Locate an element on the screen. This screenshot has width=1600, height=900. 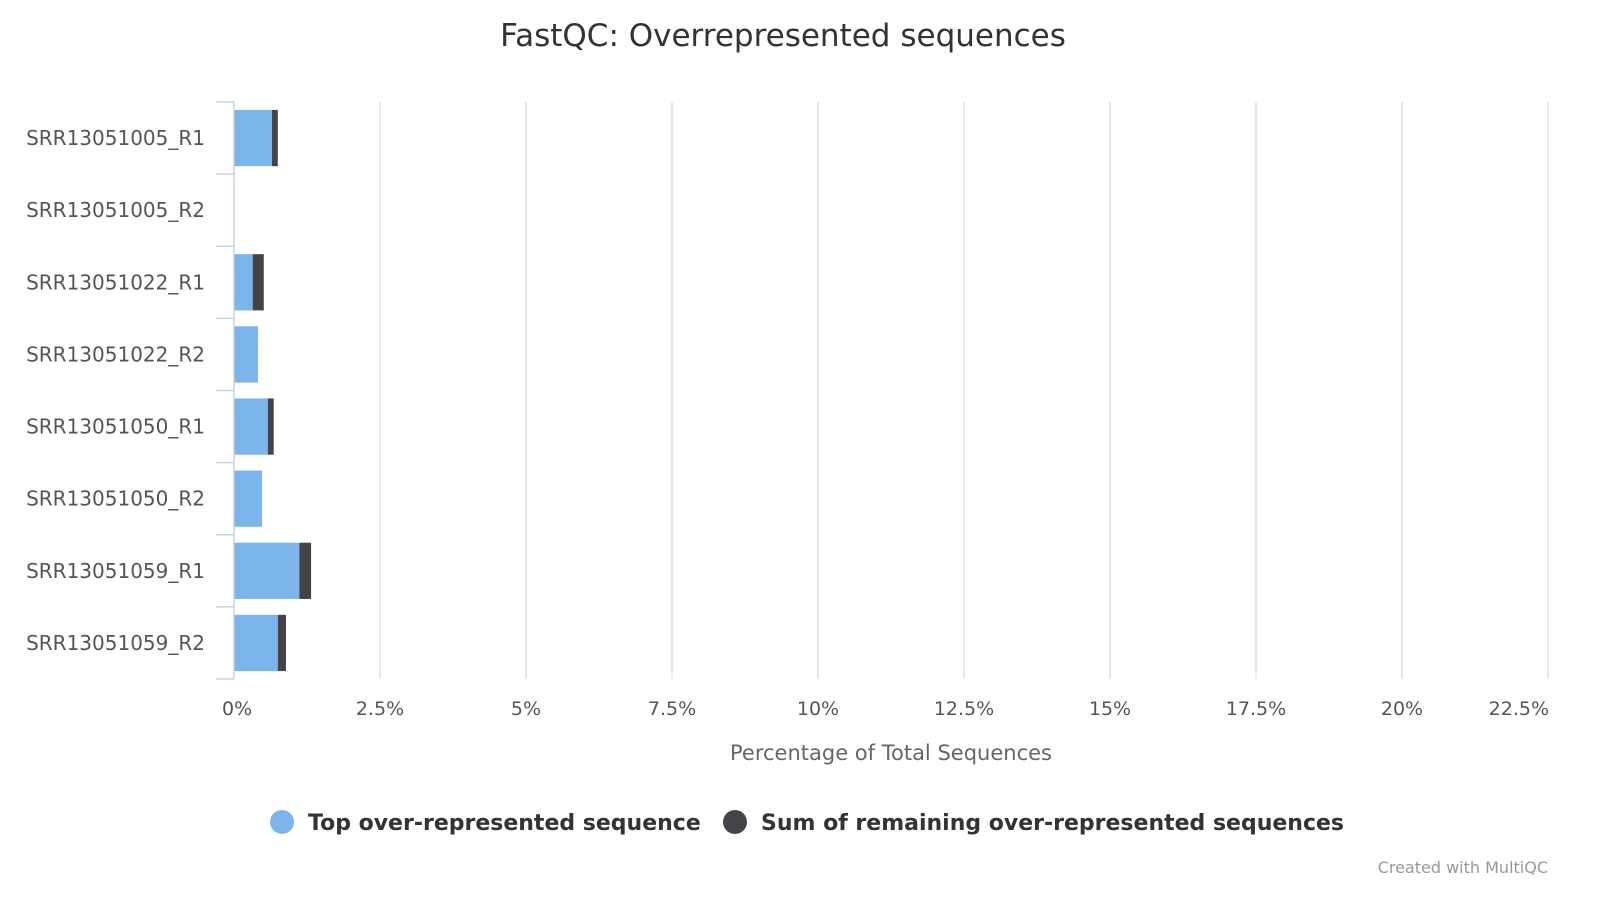
x-tick-label: 5% is located at coordinates (526, 709).